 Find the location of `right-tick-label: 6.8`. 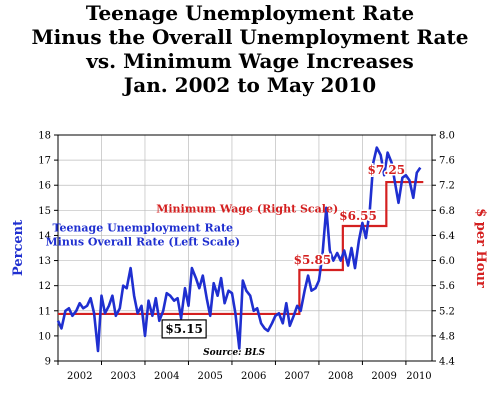

right-tick-label: 6.8 is located at coordinates (447, 211).